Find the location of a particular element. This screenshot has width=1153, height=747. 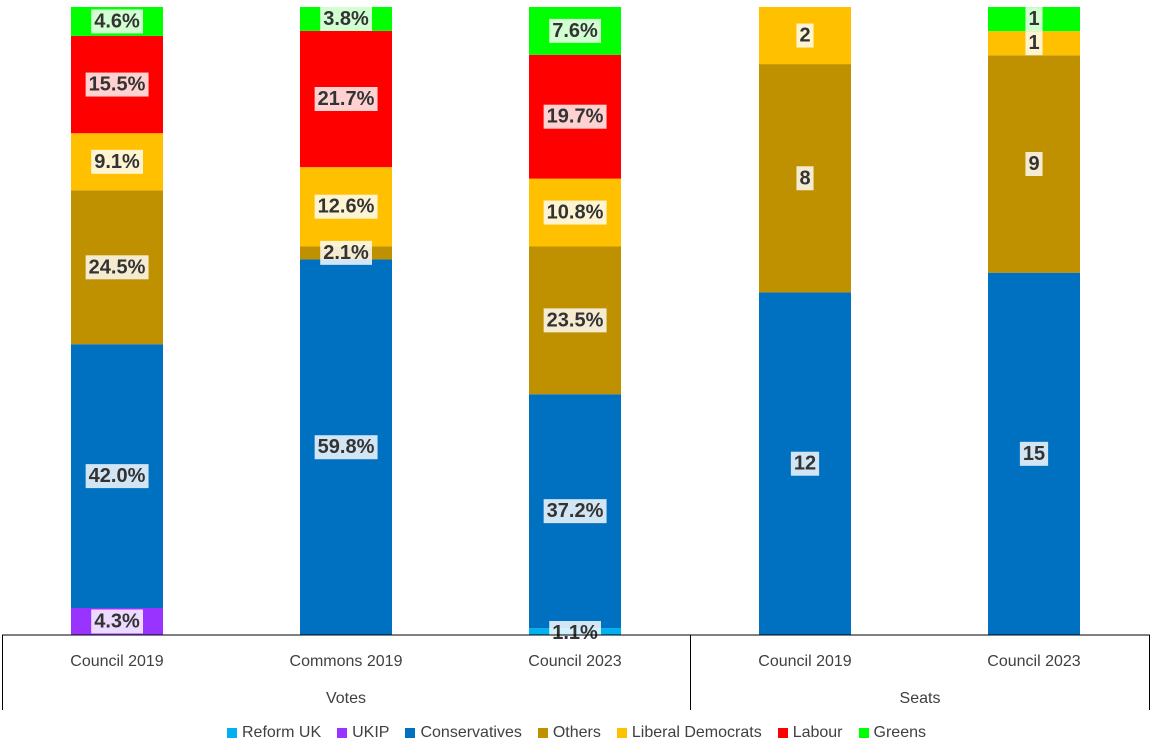

category-tick-label: Commons 2019 is located at coordinates (346, 661).